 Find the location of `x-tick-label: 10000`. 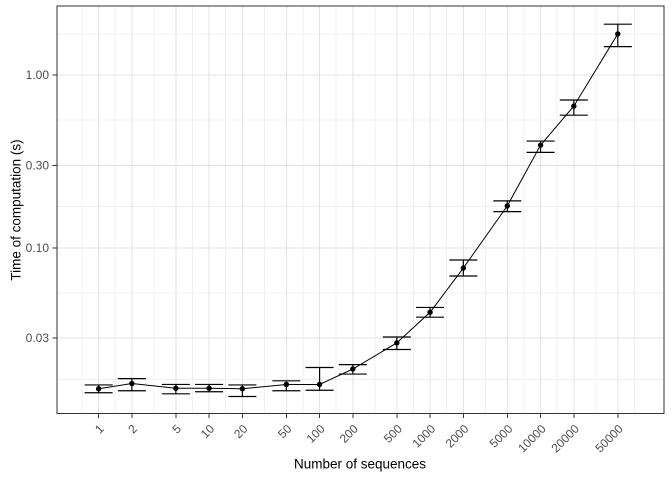

x-tick-label: 10000 is located at coordinates (532, 438).